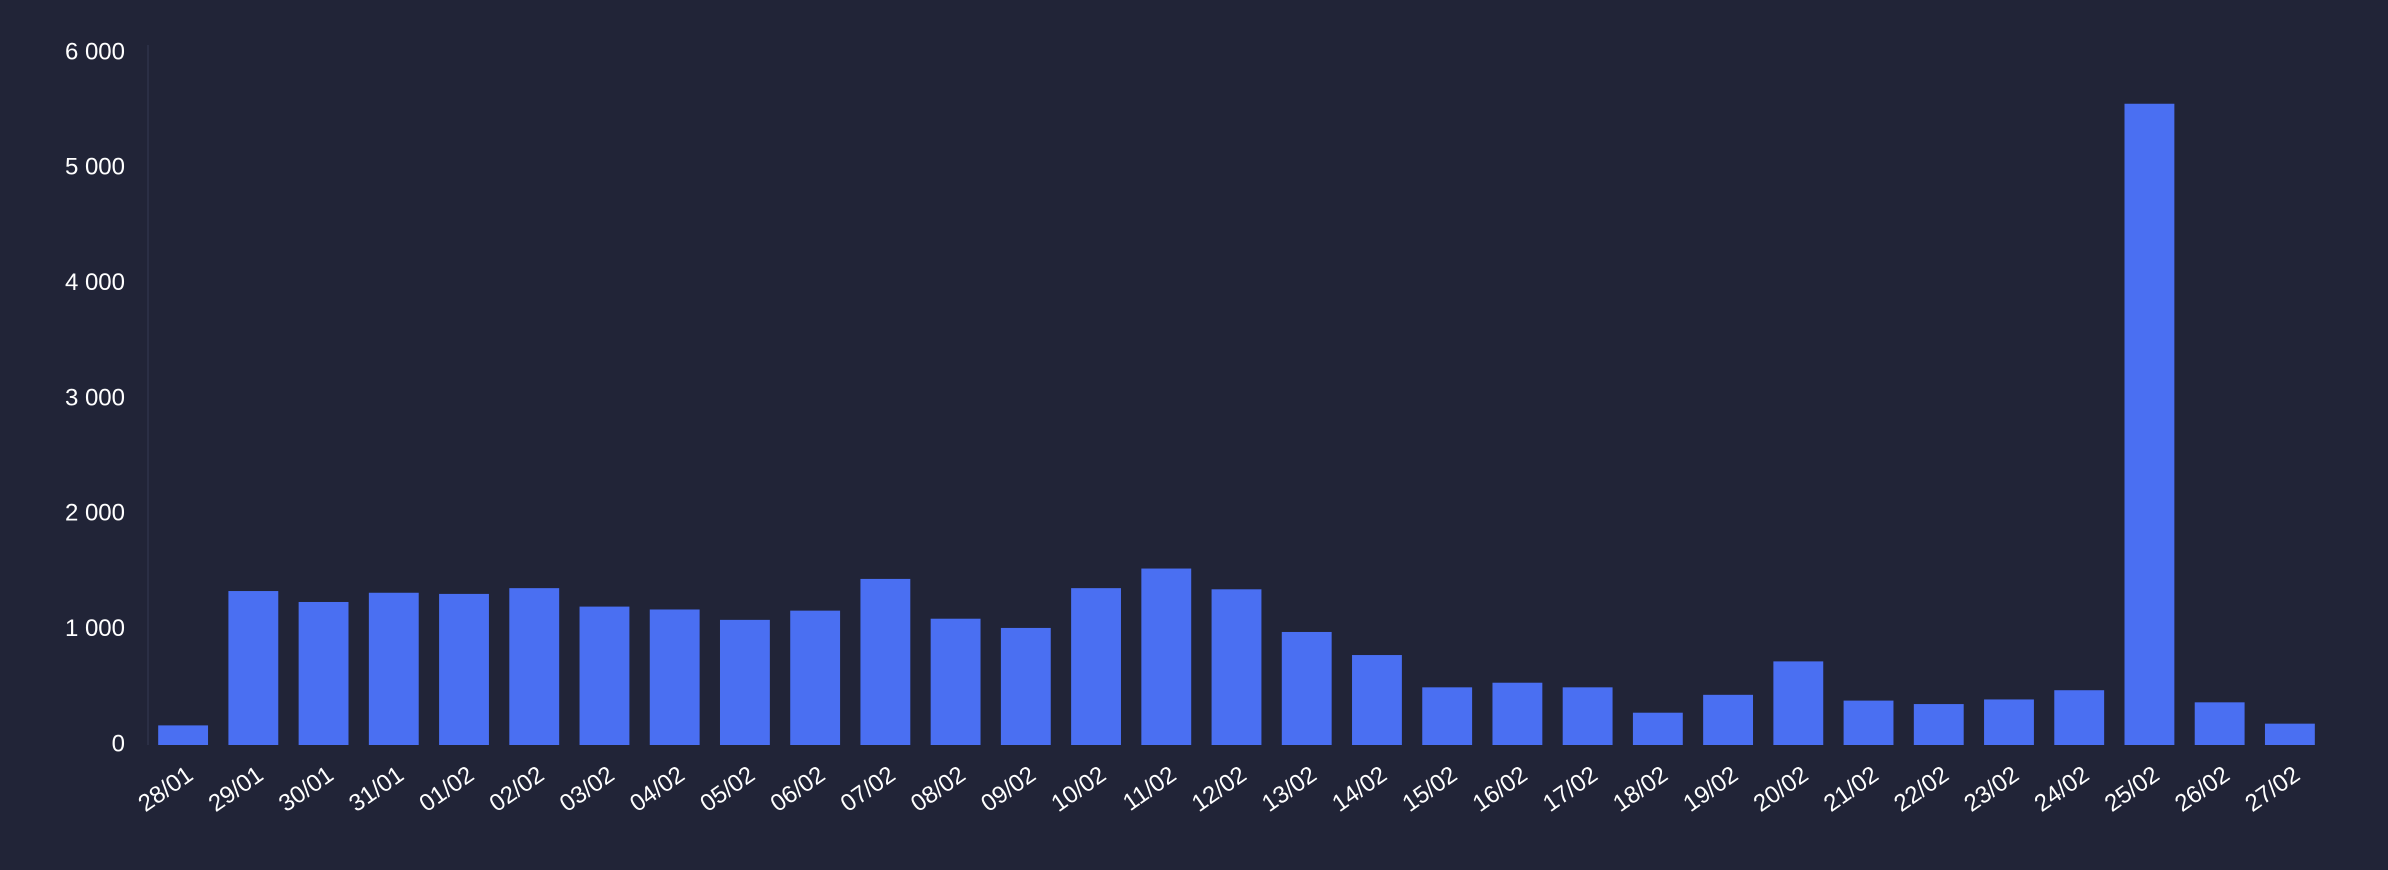  What do you see at coordinates (95, 51) in the screenshot?
I see `y-tick-label: 6 000` at bounding box center [95, 51].